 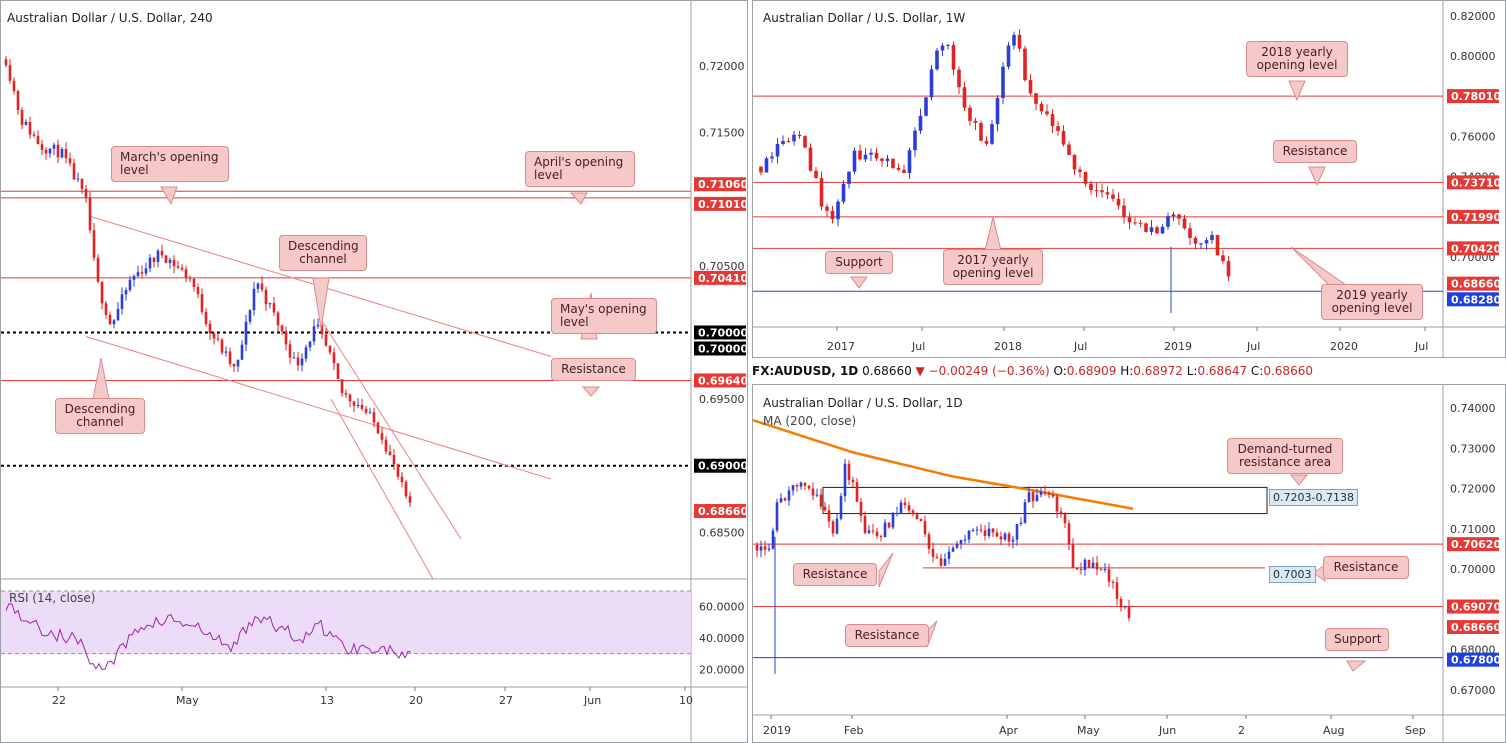 What do you see at coordinates (59, 700) in the screenshot?
I see `x-tick-label: 22` at bounding box center [59, 700].